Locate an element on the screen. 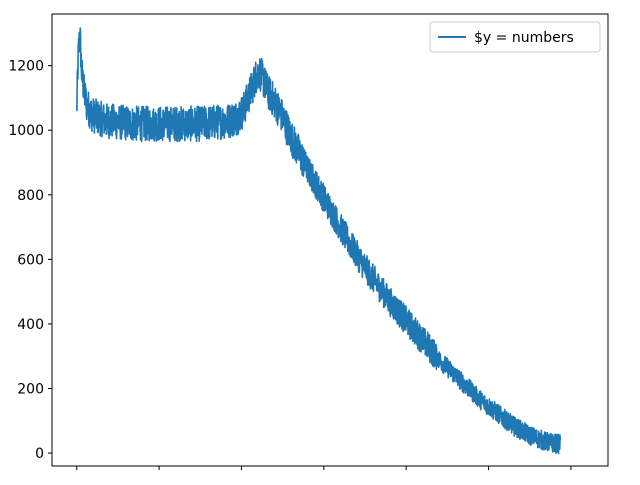  legend: $y = numbers is located at coordinates (515, 37).